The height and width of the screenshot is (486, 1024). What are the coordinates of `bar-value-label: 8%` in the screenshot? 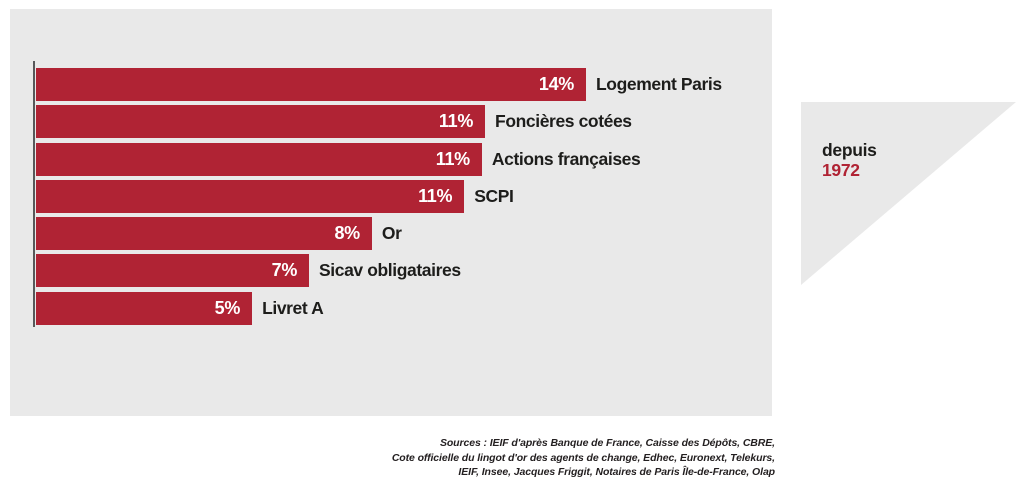 It's located at (347, 233).